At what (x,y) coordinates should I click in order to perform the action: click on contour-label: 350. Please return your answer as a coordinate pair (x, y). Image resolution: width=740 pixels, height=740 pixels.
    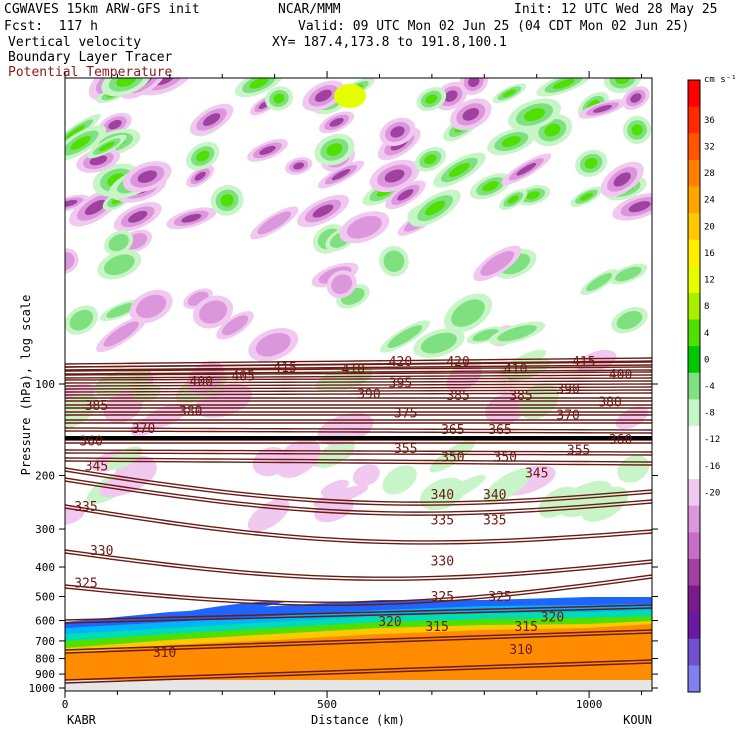
    Looking at the image, I should click on (452, 457).